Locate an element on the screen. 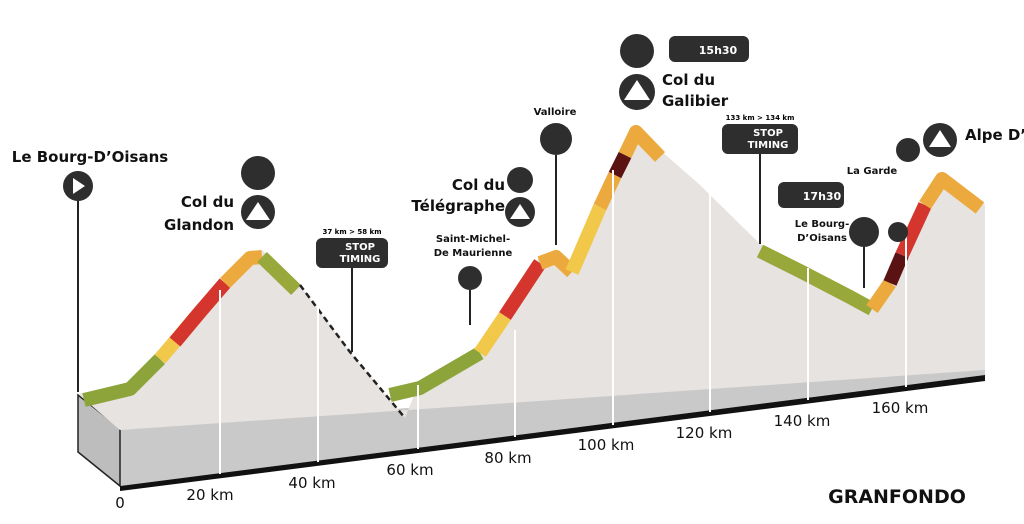 The height and width of the screenshot is (524, 1024). place-label: Glandon is located at coordinates (199, 225).